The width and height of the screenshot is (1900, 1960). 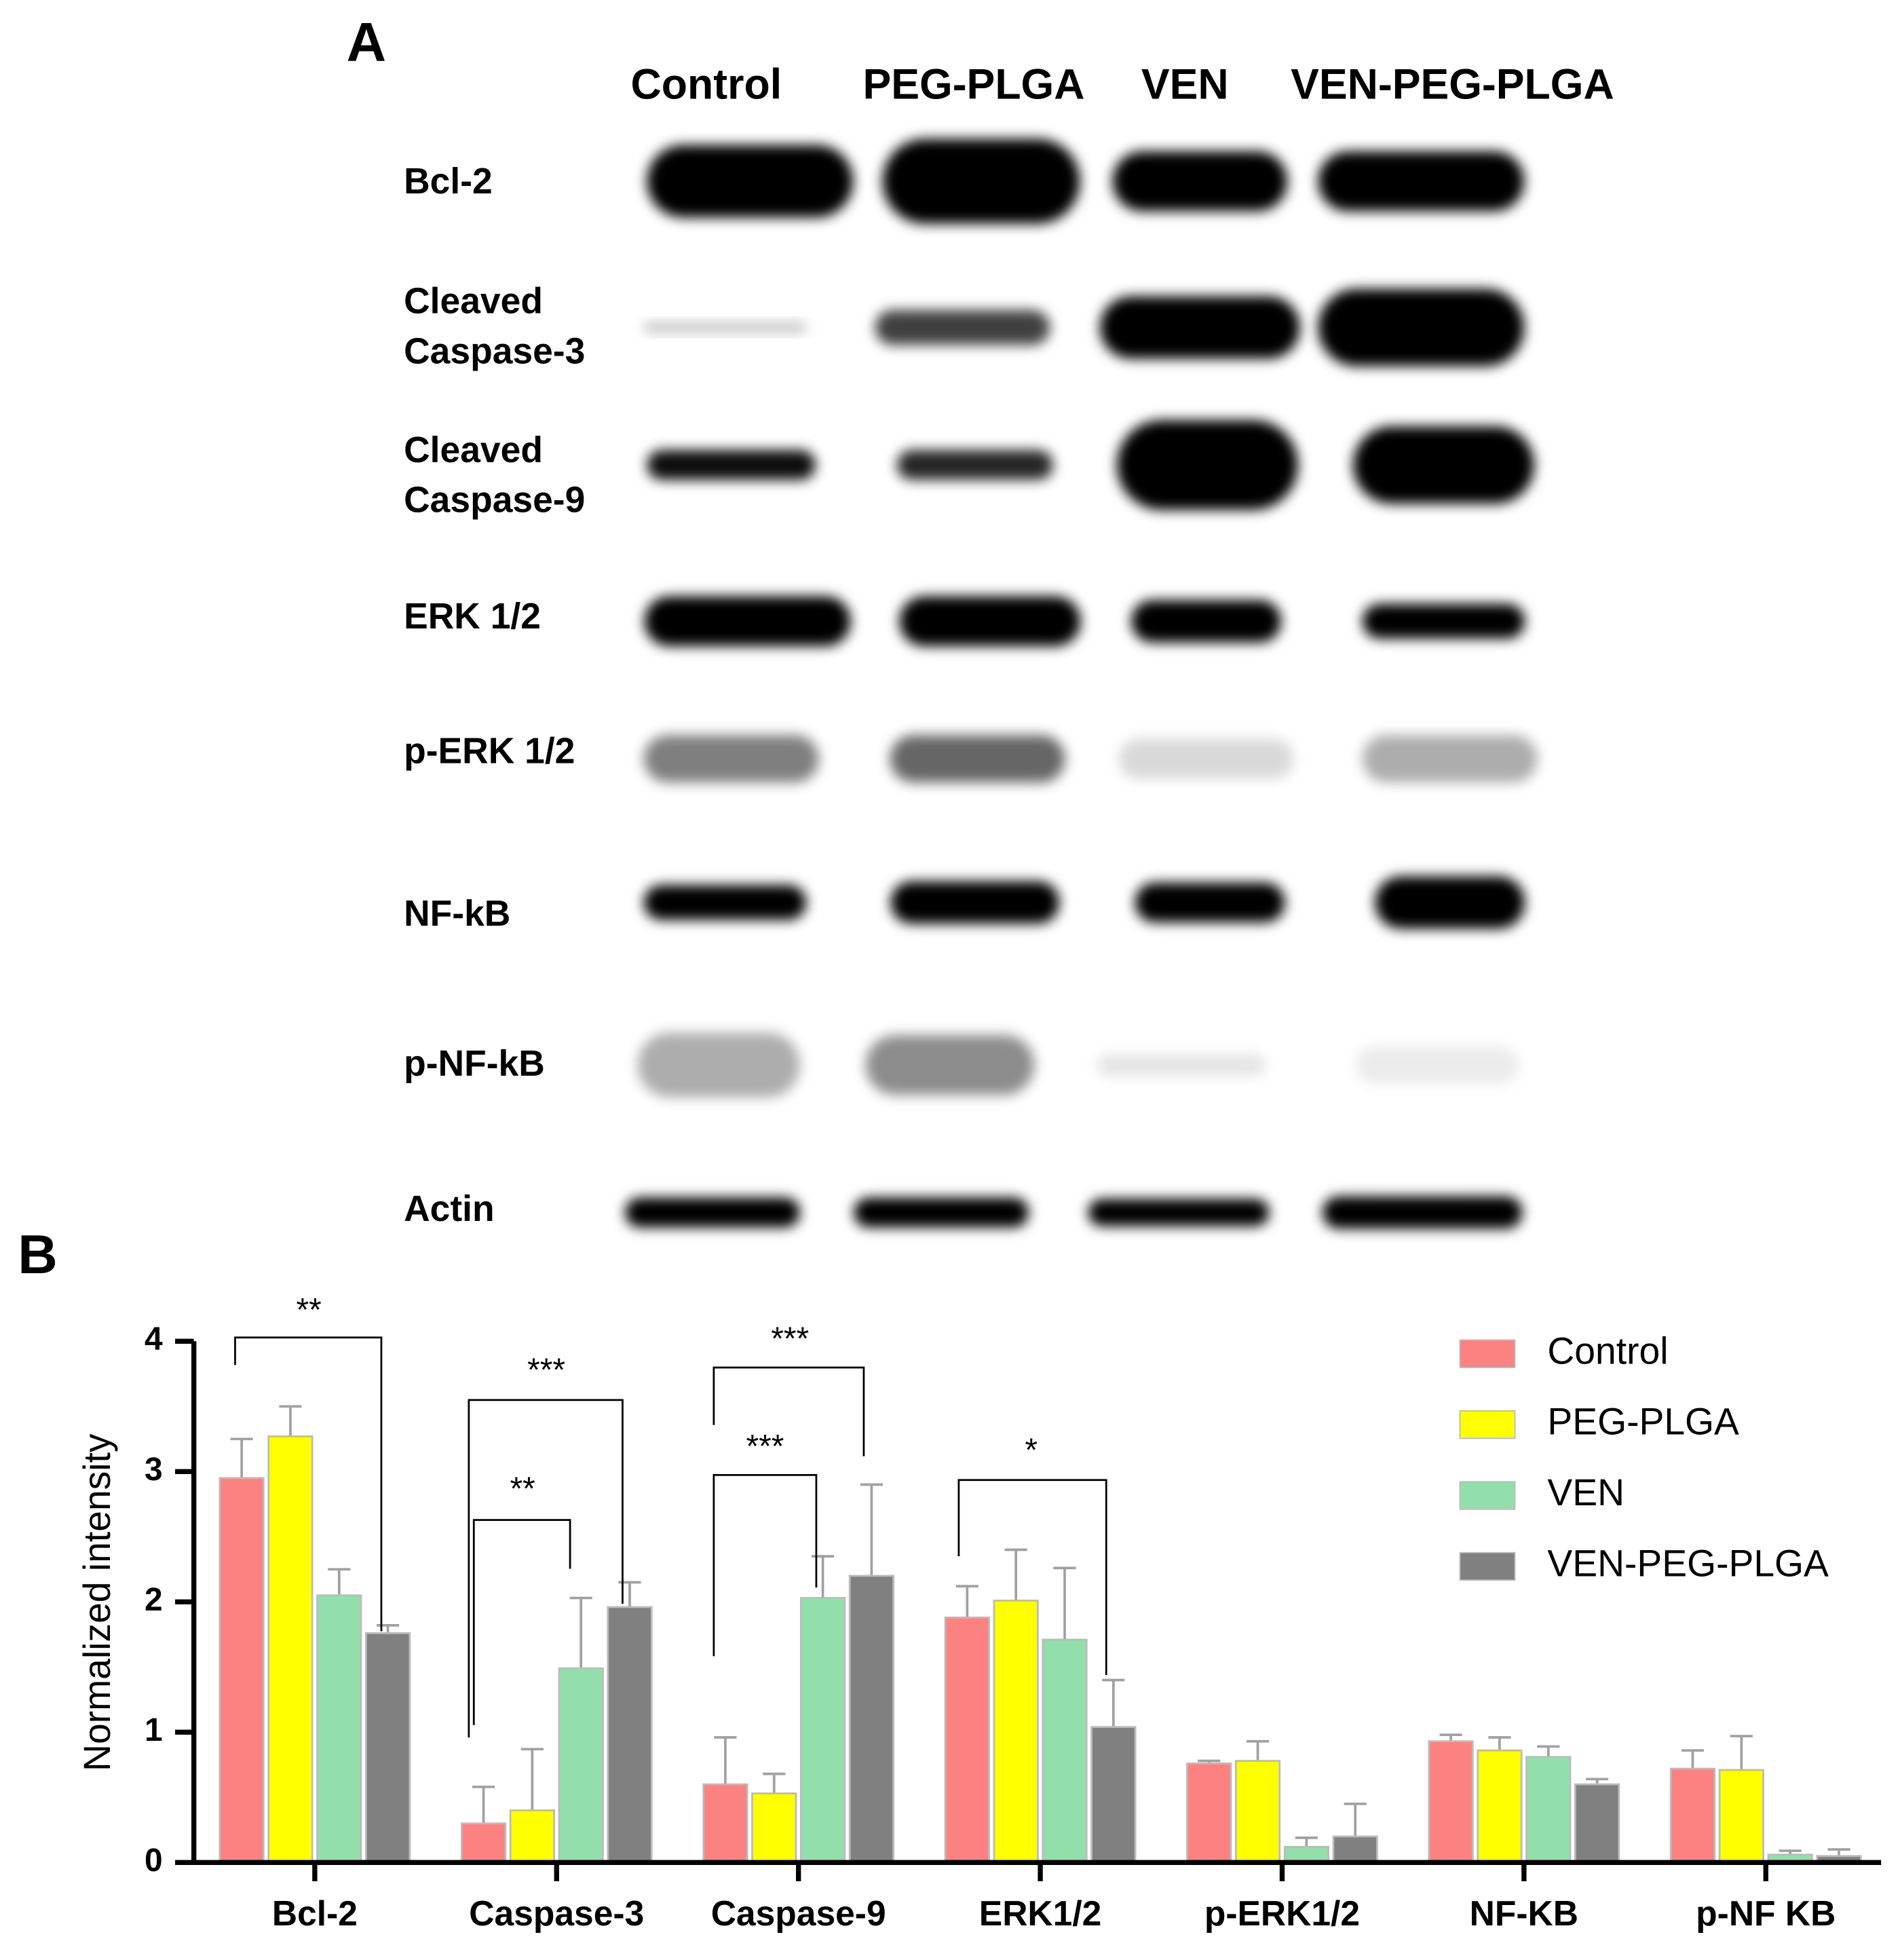 I want to click on legend-label: Control, so click(x=1607, y=1351).